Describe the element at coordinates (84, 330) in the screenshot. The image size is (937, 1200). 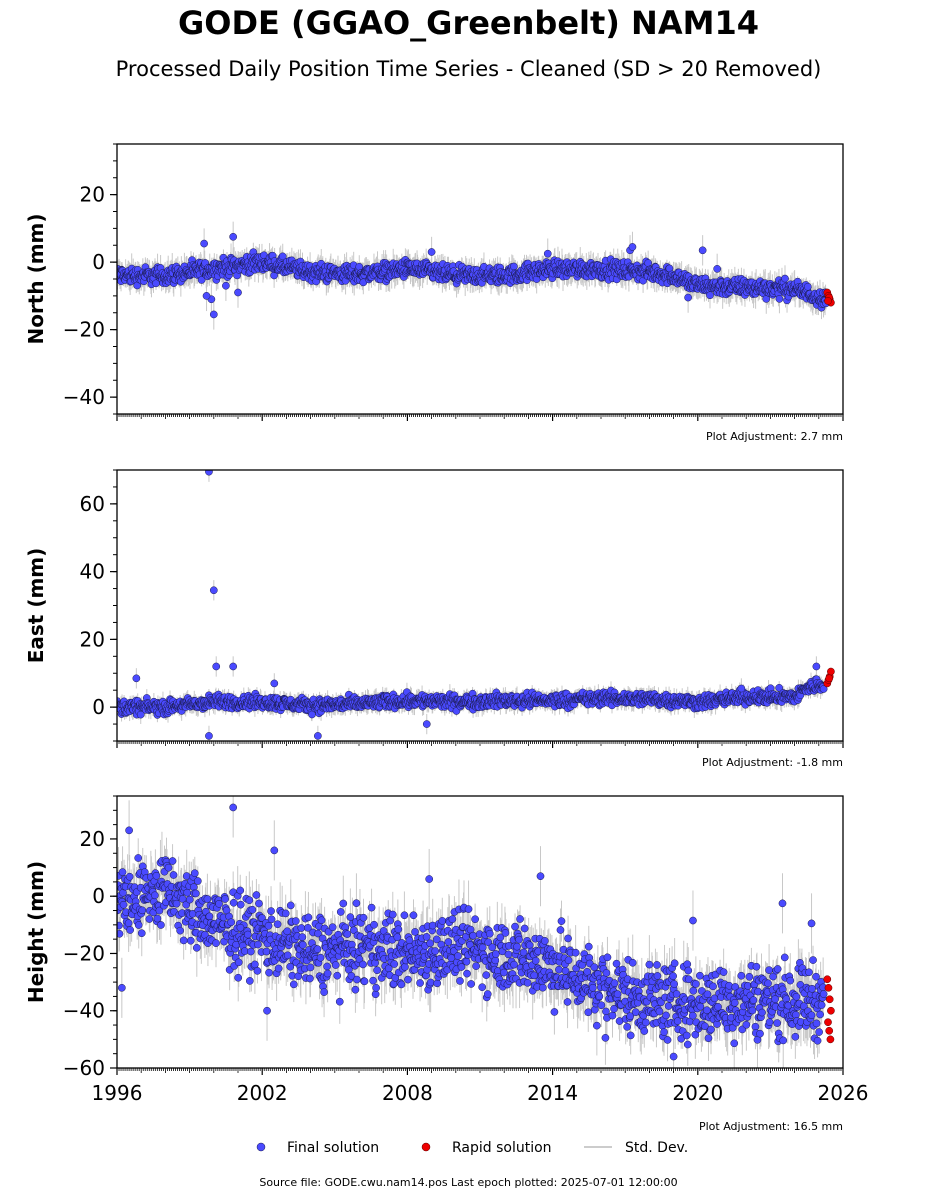
I see `y-tick-label: −20` at that location.